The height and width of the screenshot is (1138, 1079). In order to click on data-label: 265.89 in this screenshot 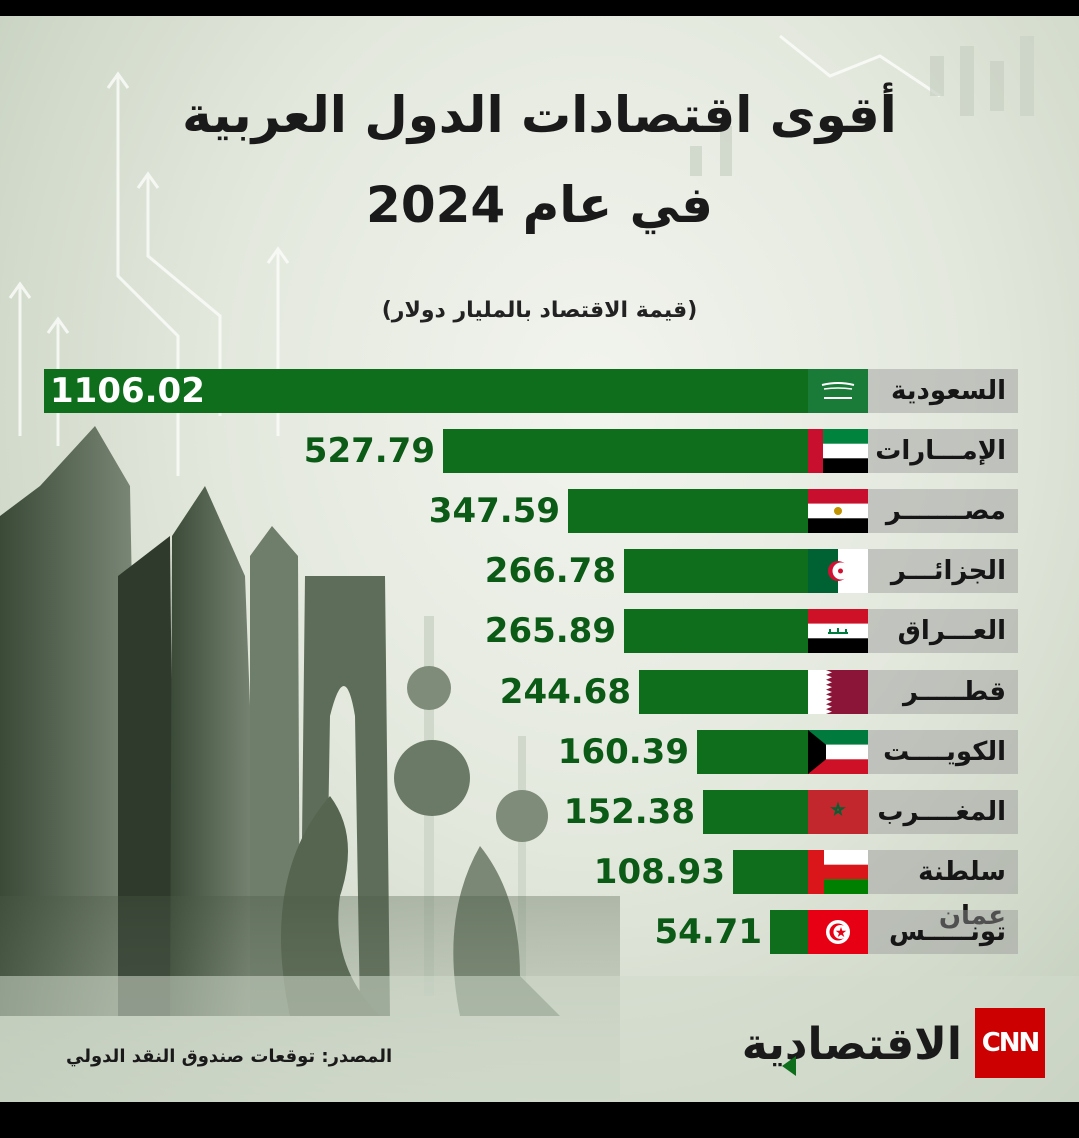, I will do `click(550, 631)`.